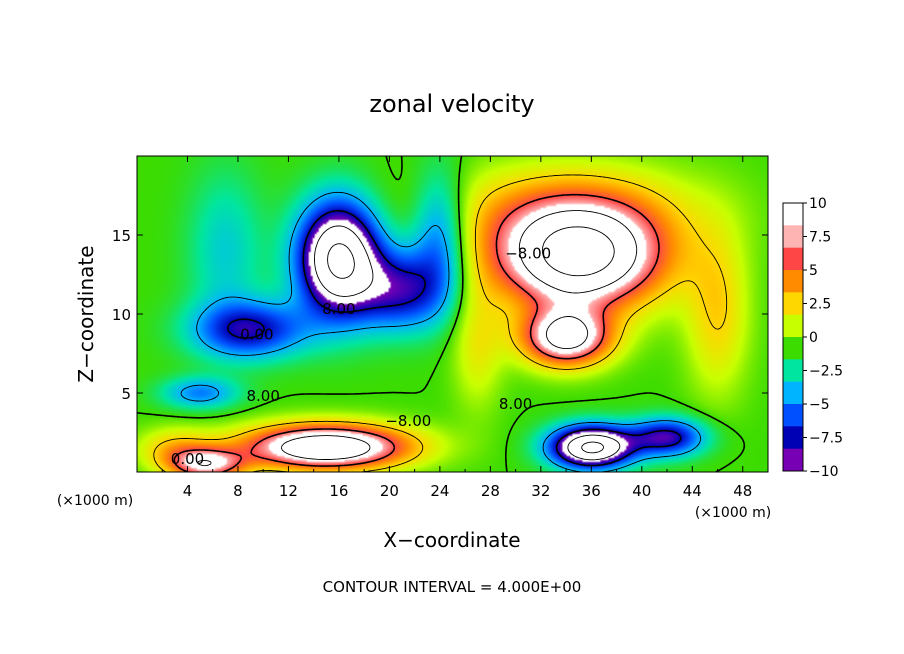 The image size is (904, 654). I want to click on x-tick-label: 8, so click(238, 491).